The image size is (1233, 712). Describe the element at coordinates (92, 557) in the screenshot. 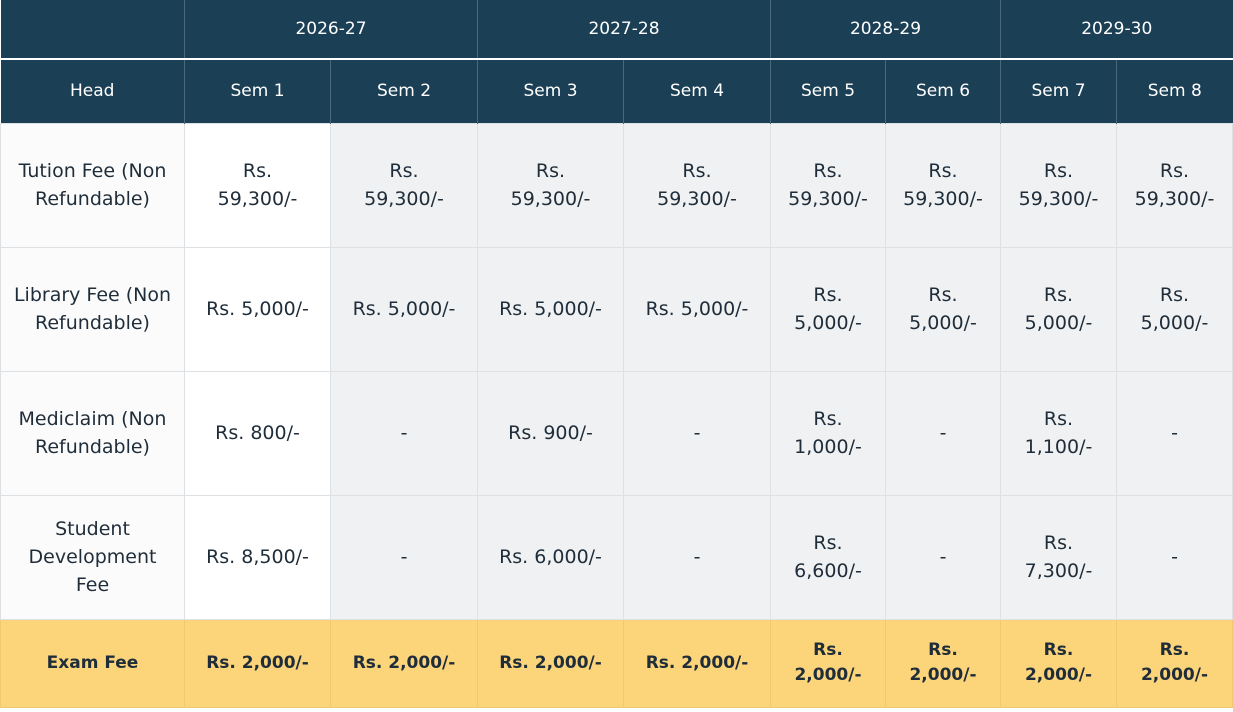

I see `fee-head-label: Student Development Fee` at that location.